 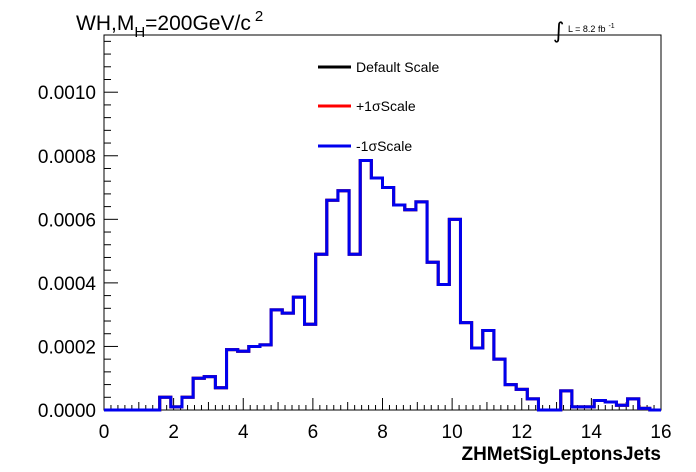 I want to click on y-tick-label: 0.0000, so click(x=67, y=411).